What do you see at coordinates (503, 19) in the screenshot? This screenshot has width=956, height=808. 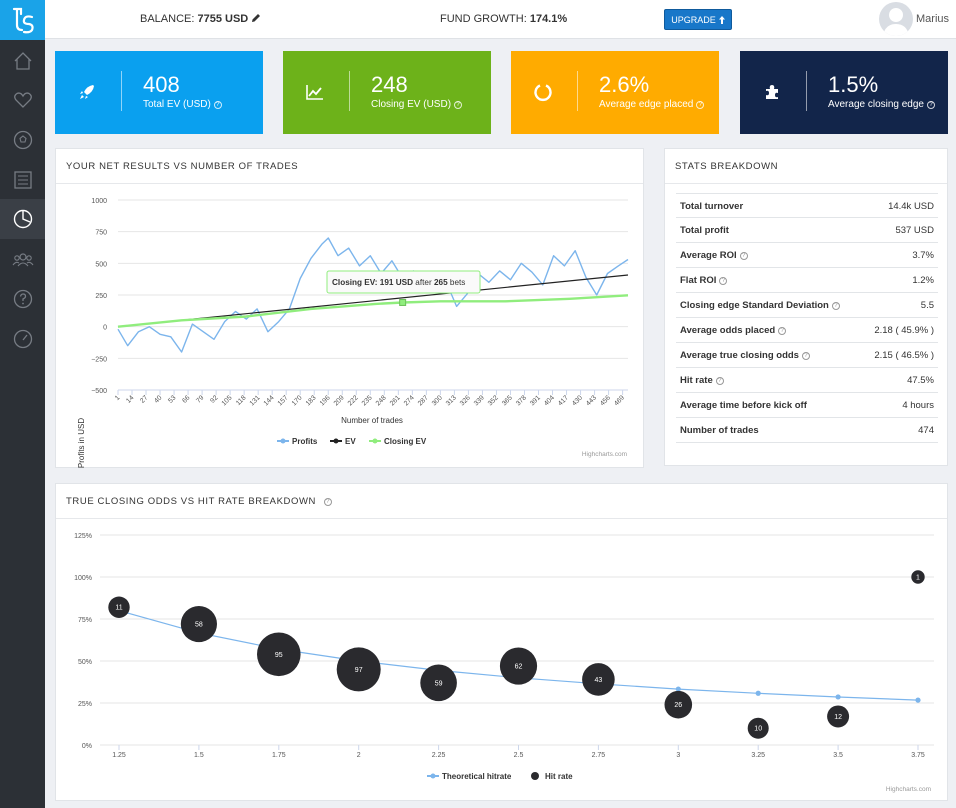 I see `fund-growth: FUND GROWTH: 174.1%` at bounding box center [503, 19].